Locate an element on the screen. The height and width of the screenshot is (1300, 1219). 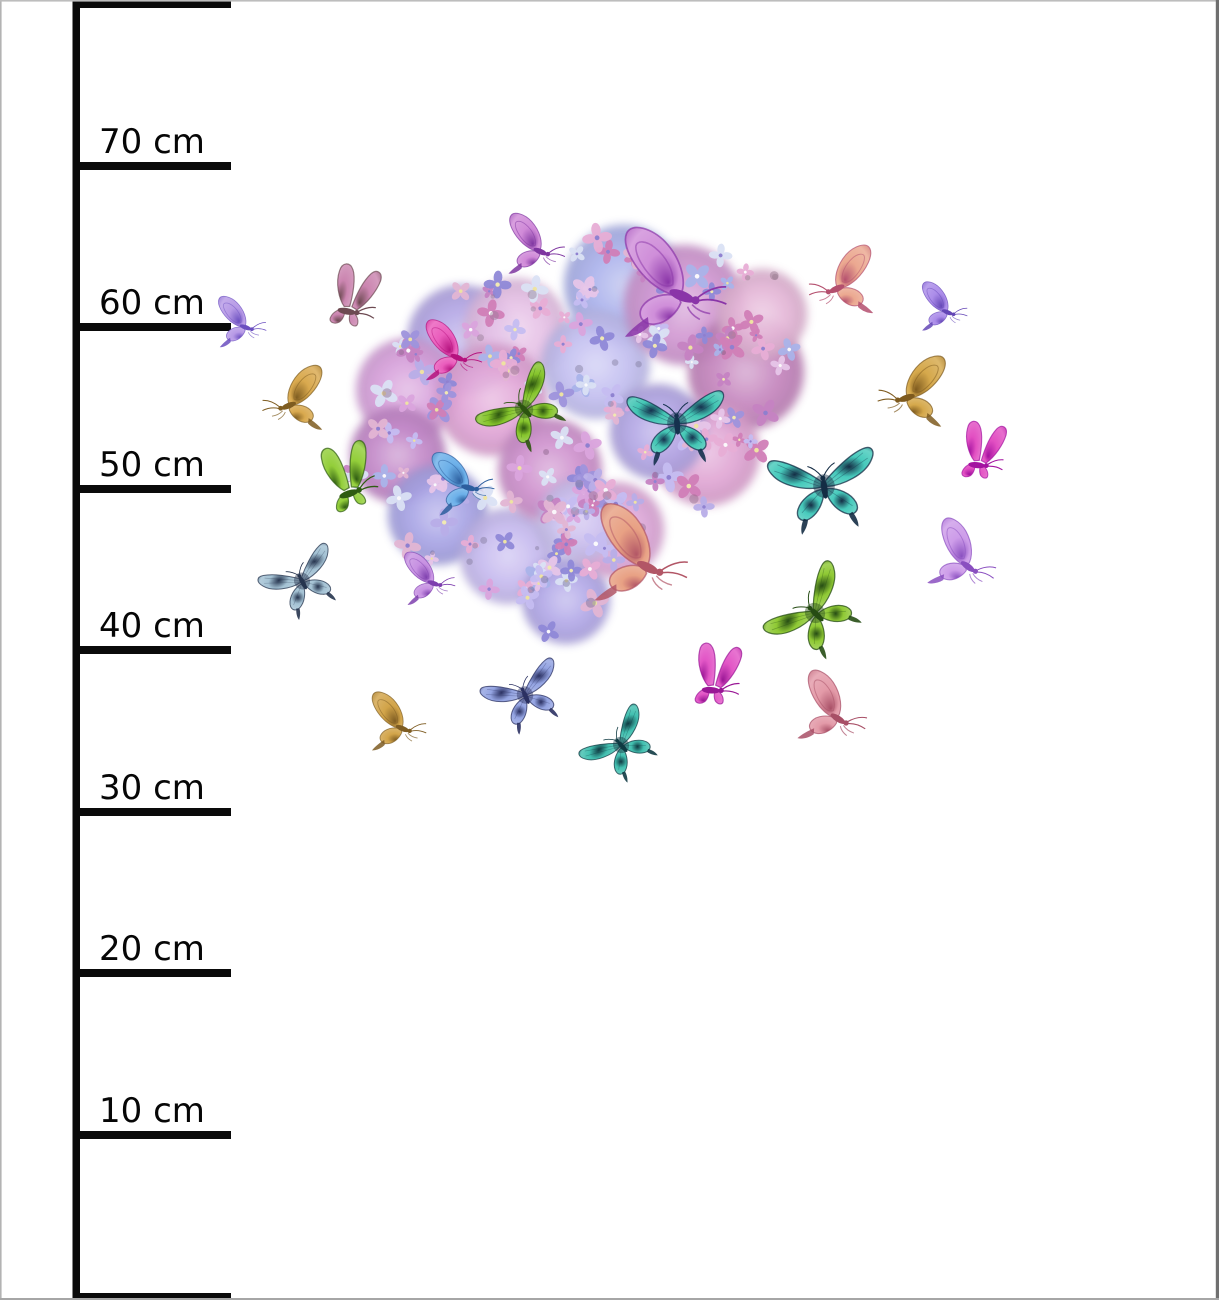
ruler-label: 10 cm is located at coordinates (152, 1111).